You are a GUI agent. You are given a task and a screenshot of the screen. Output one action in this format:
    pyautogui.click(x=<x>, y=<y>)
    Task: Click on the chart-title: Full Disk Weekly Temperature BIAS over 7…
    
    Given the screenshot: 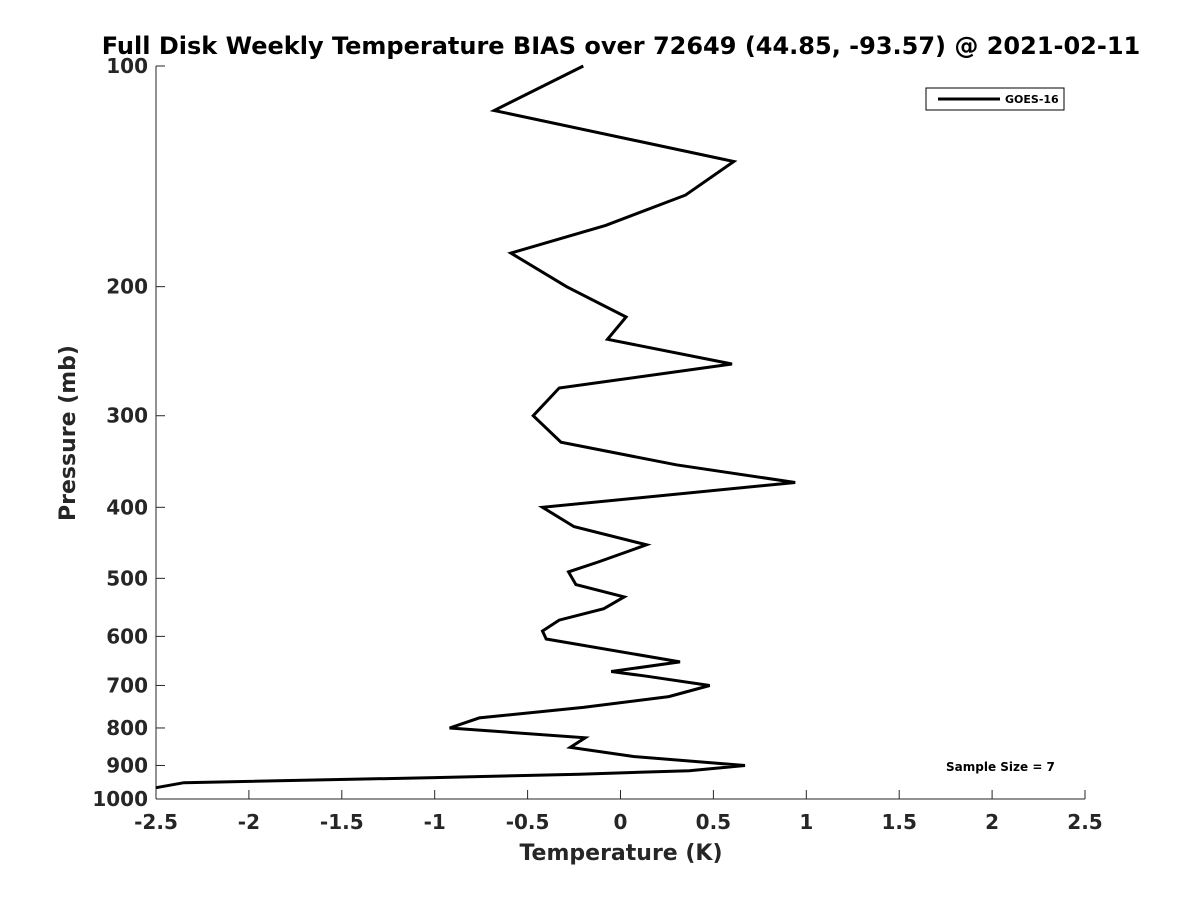 What is the action you would take?
    pyautogui.click(x=621, y=46)
    